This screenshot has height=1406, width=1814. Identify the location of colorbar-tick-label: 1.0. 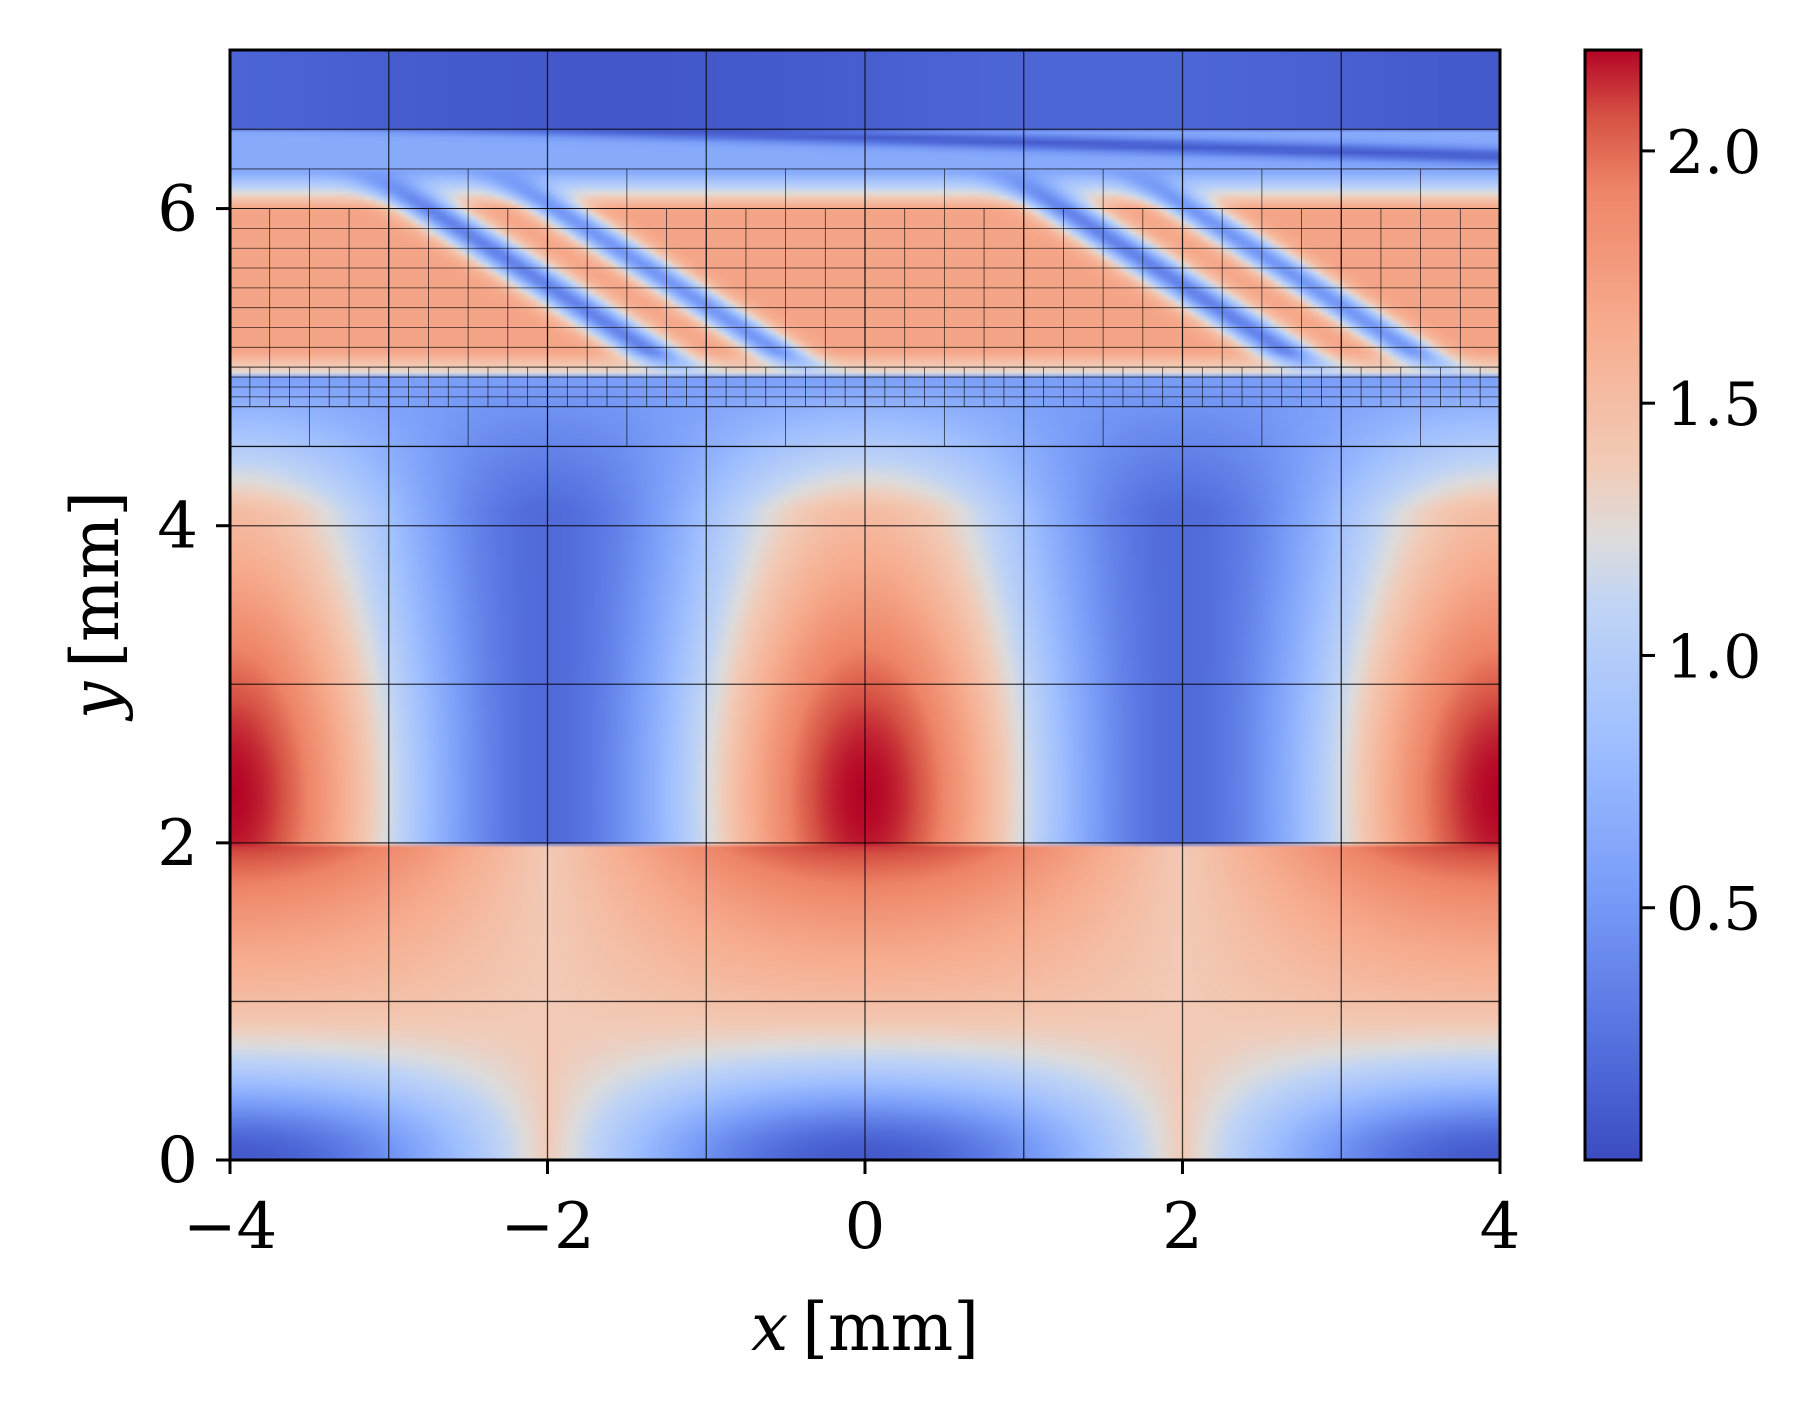
(1713, 657).